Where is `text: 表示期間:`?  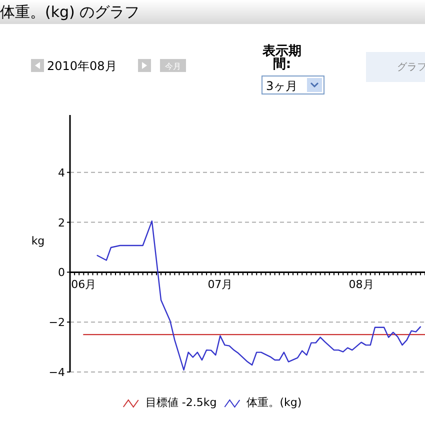
text: 表示期間: is located at coordinates (282, 58).